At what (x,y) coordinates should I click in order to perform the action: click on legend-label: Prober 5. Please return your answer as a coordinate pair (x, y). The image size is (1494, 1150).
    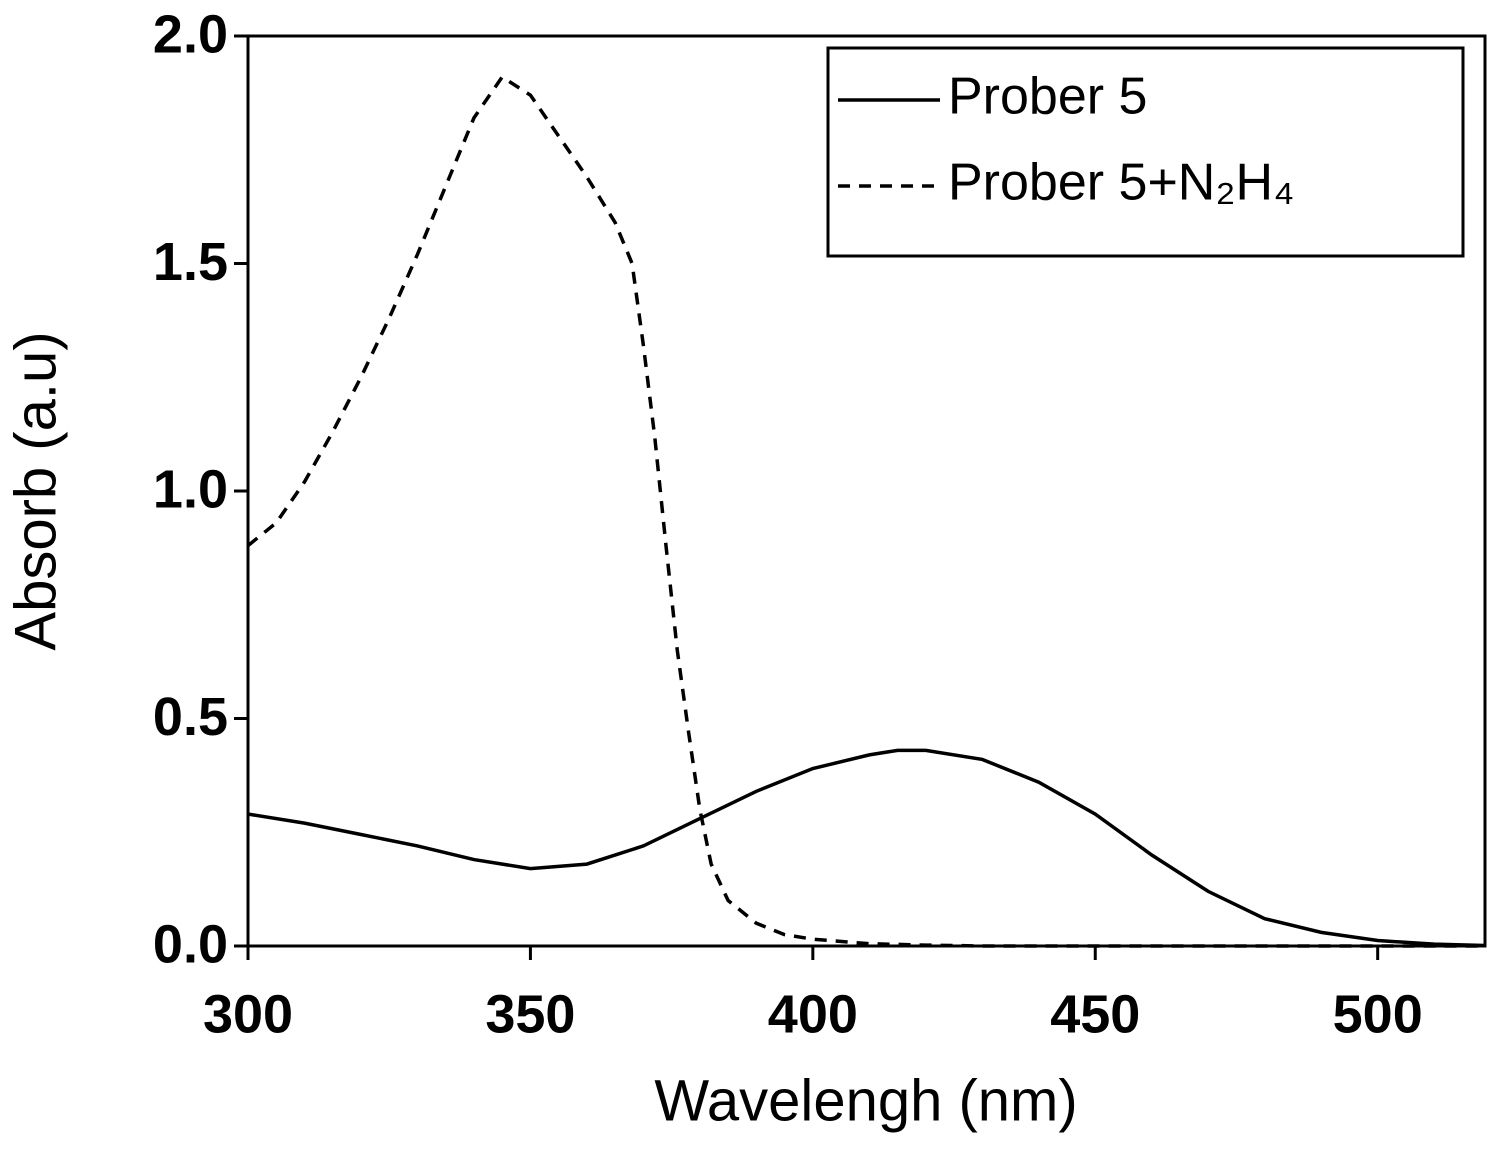
    Looking at the image, I should click on (1047, 97).